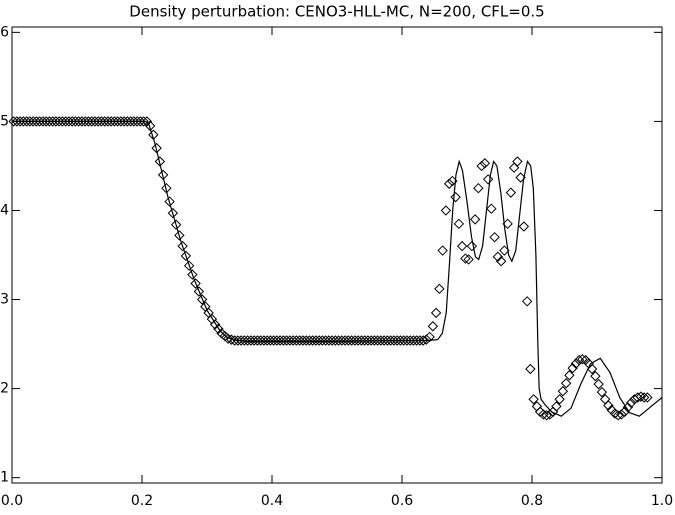  What do you see at coordinates (662, 501) in the screenshot?
I see `x-tick-label: 1.0` at bounding box center [662, 501].